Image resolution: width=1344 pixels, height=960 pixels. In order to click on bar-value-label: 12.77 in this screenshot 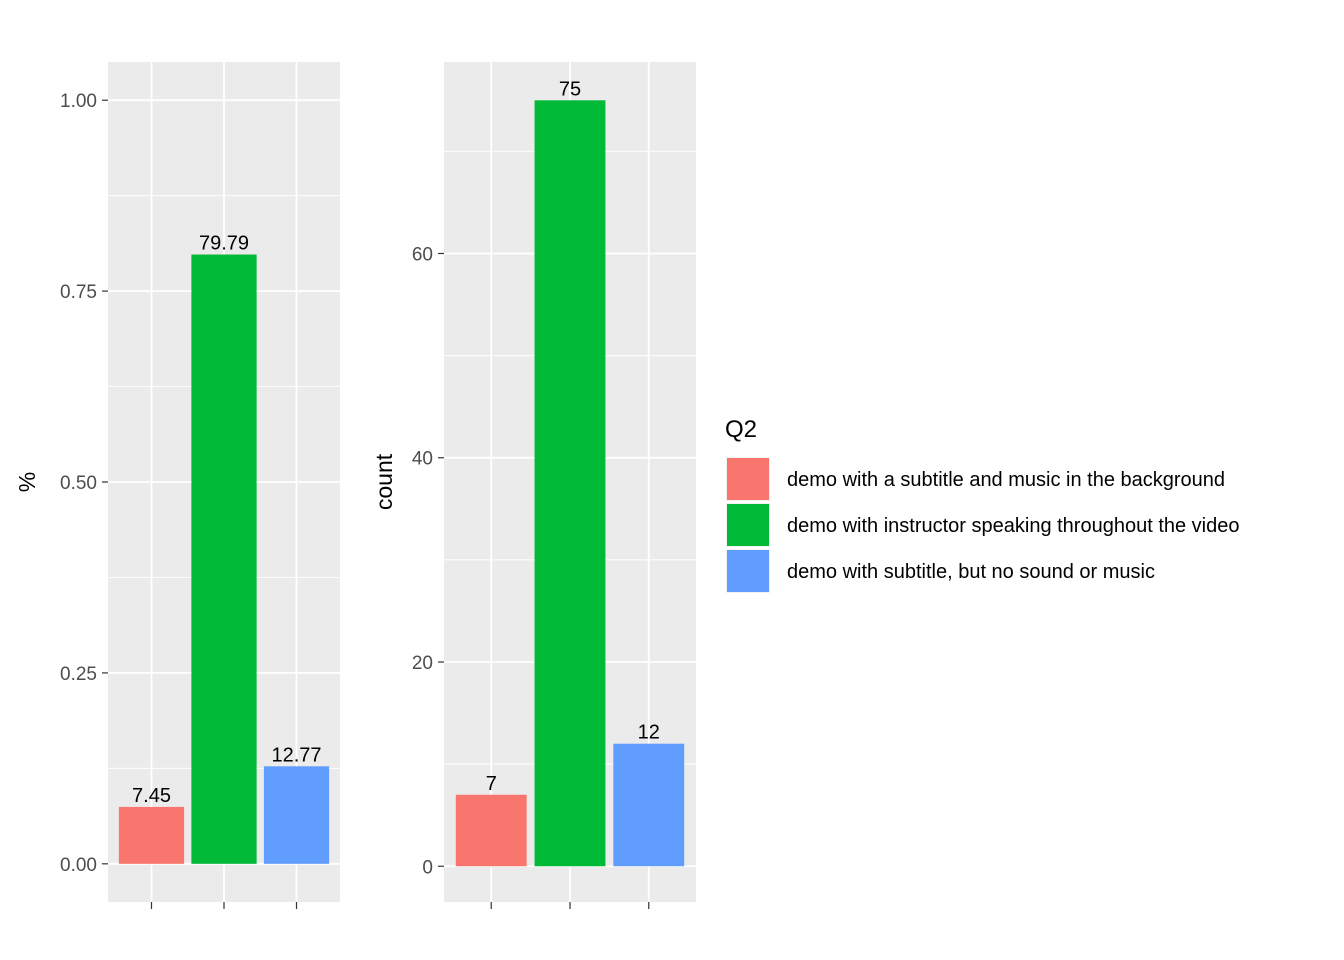, I will do `click(296, 755)`.